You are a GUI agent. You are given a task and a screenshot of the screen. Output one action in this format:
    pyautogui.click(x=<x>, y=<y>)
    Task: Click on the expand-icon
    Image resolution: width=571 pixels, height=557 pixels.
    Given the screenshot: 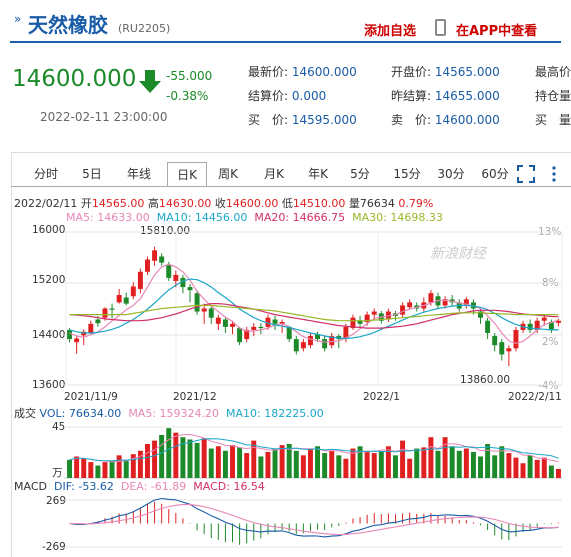 What is the action you would take?
    pyautogui.click(x=526, y=174)
    